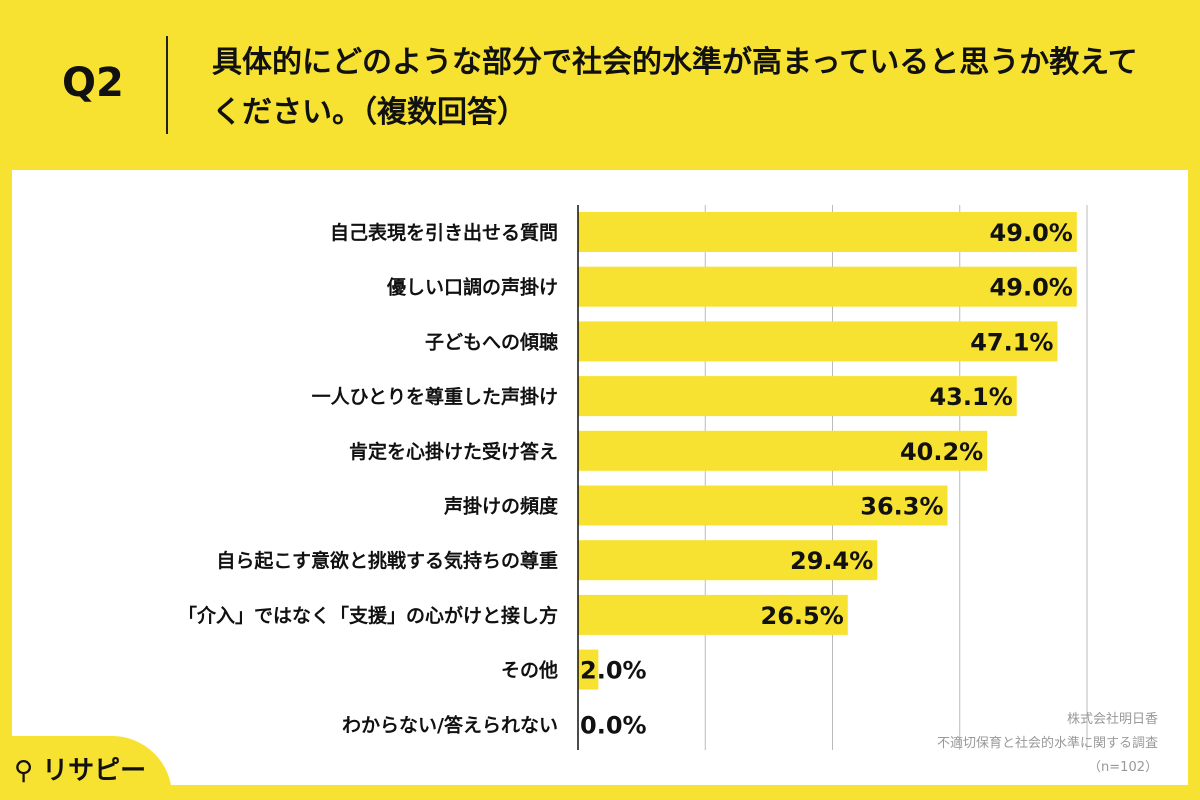 The image size is (1200, 800). I want to click on credit-company: 株式会社明日香, so click(1112, 719).